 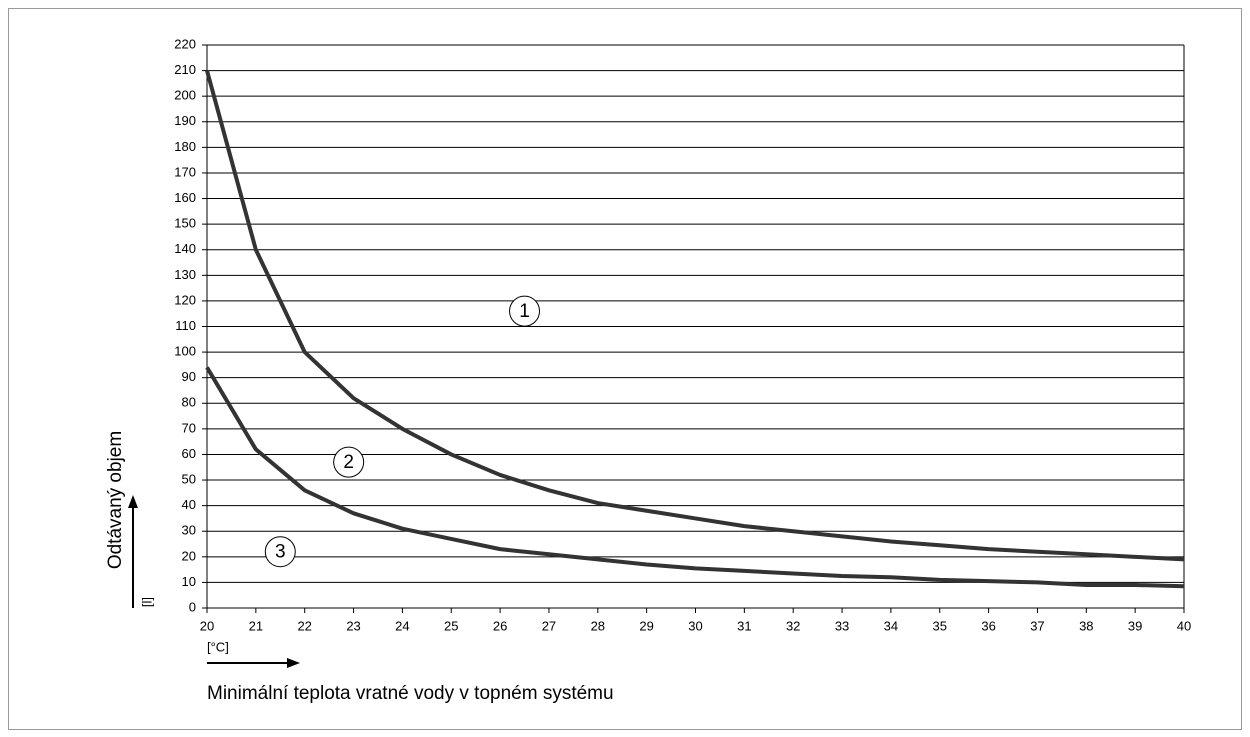 What do you see at coordinates (402, 625) in the screenshot?
I see `x-tick-label: 24` at bounding box center [402, 625].